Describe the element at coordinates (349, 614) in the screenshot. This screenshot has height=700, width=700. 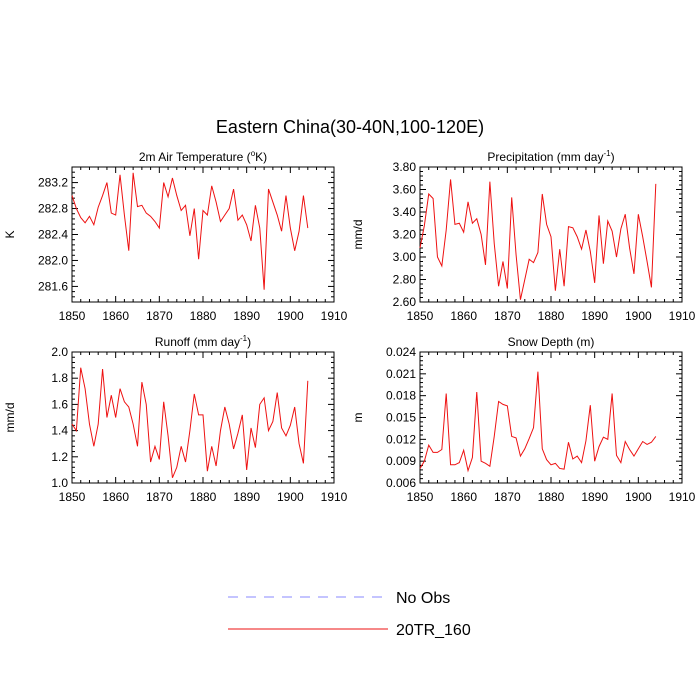
I see `legend: No Obs 20TR_160` at that location.